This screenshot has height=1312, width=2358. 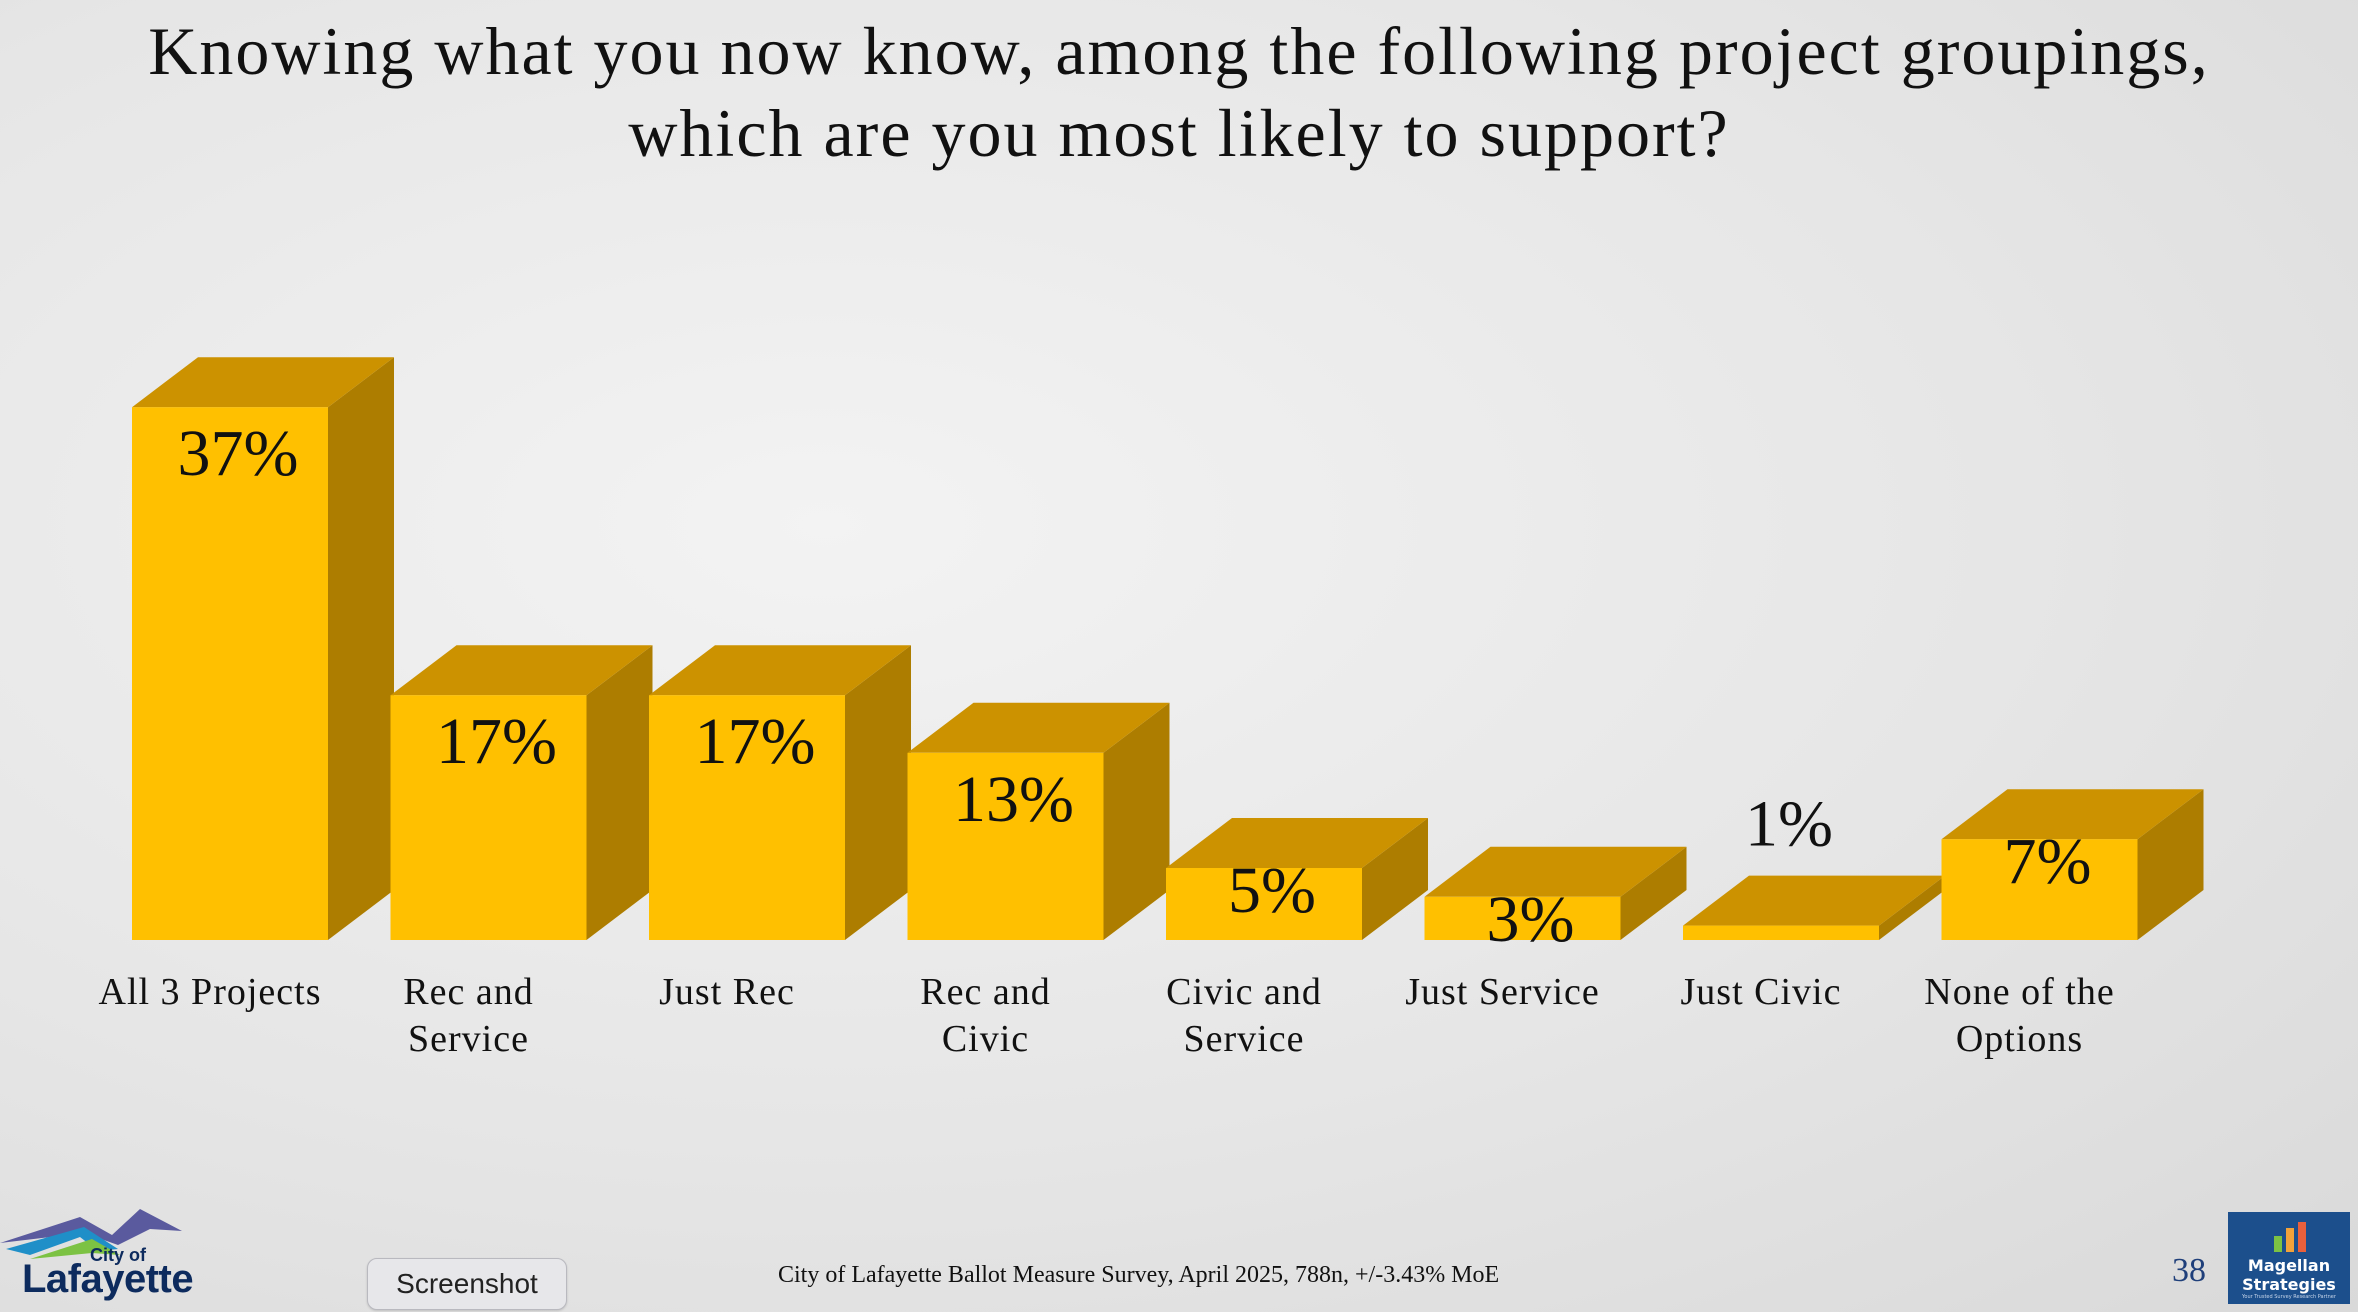 What do you see at coordinates (118, 1255) in the screenshot?
I see `city-of-text: City of` at bounding box center [118, 1255].